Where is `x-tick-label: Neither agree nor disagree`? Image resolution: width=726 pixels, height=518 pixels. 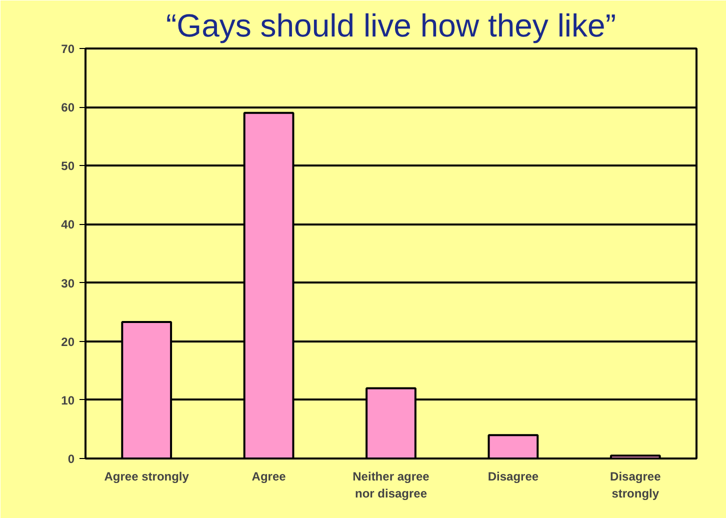 x-tick-label: Neither agree nor disagree is located at coordinates (391, 485).